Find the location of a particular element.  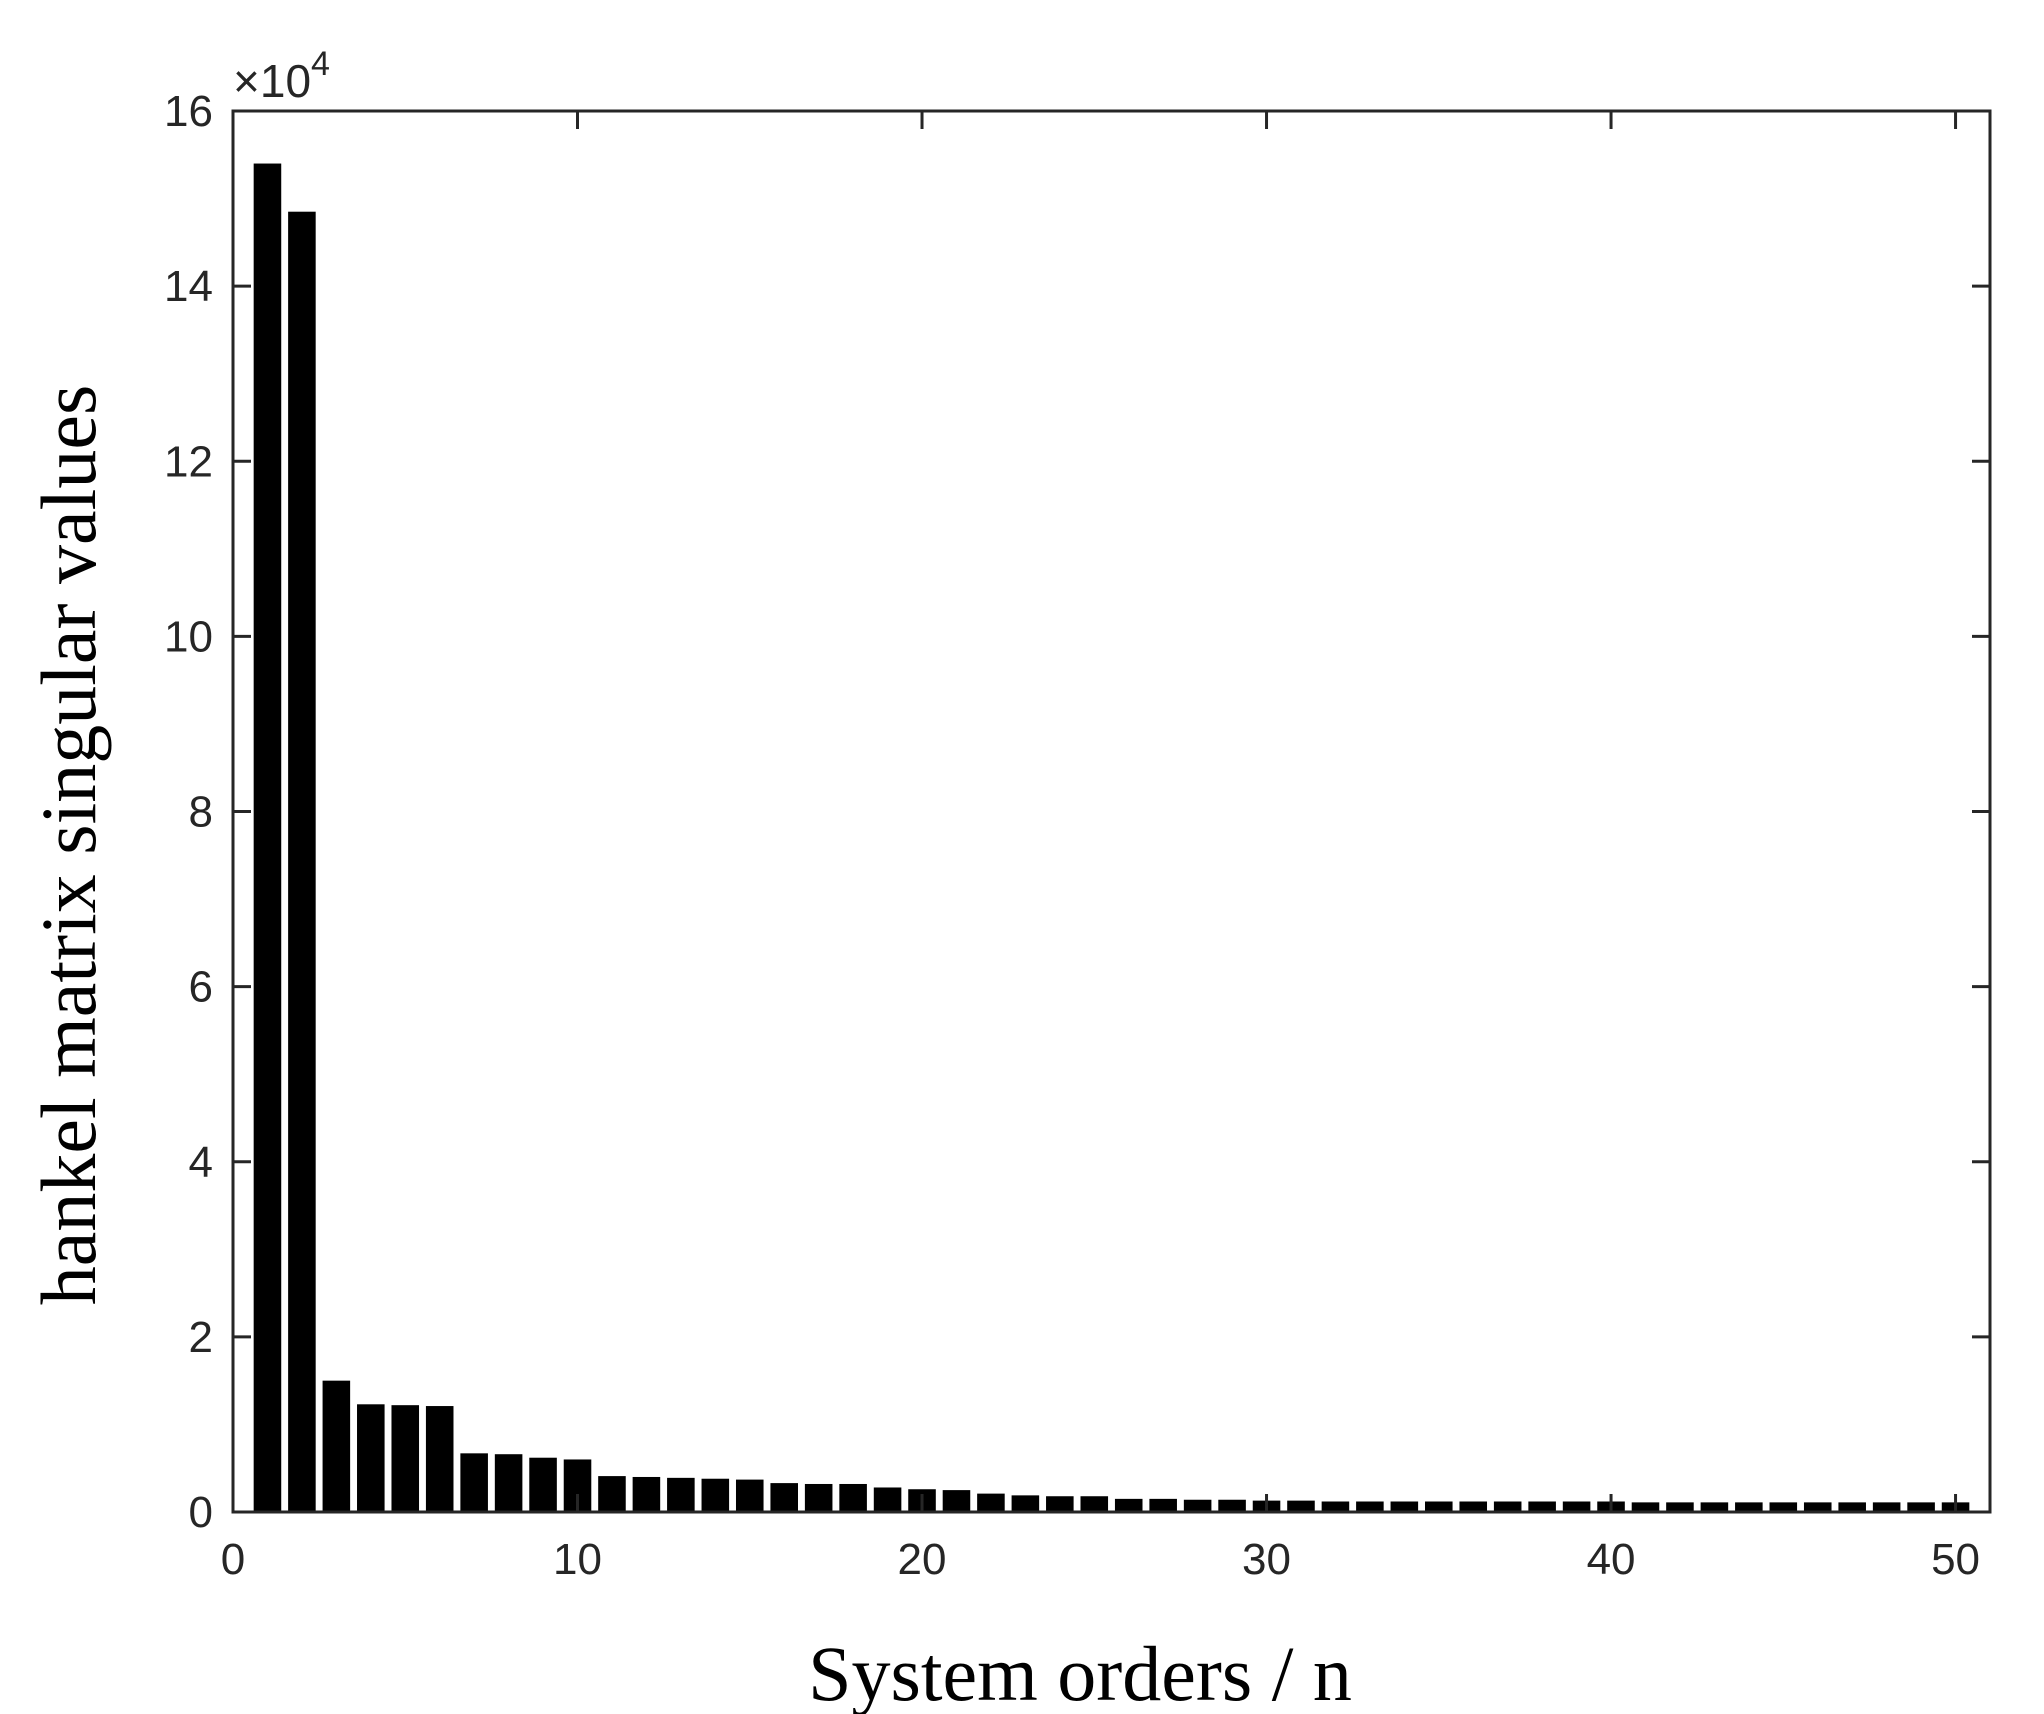

x-tick-label: 50 is located at coordinates (1955, 1559).